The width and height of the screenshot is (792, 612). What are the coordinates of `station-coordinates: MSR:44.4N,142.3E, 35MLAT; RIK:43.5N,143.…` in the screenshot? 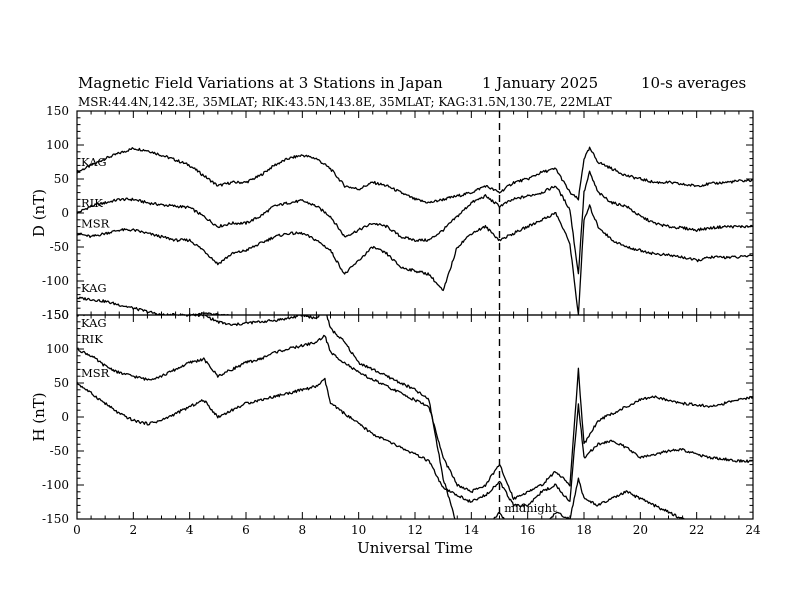 It's located at (345, 102).